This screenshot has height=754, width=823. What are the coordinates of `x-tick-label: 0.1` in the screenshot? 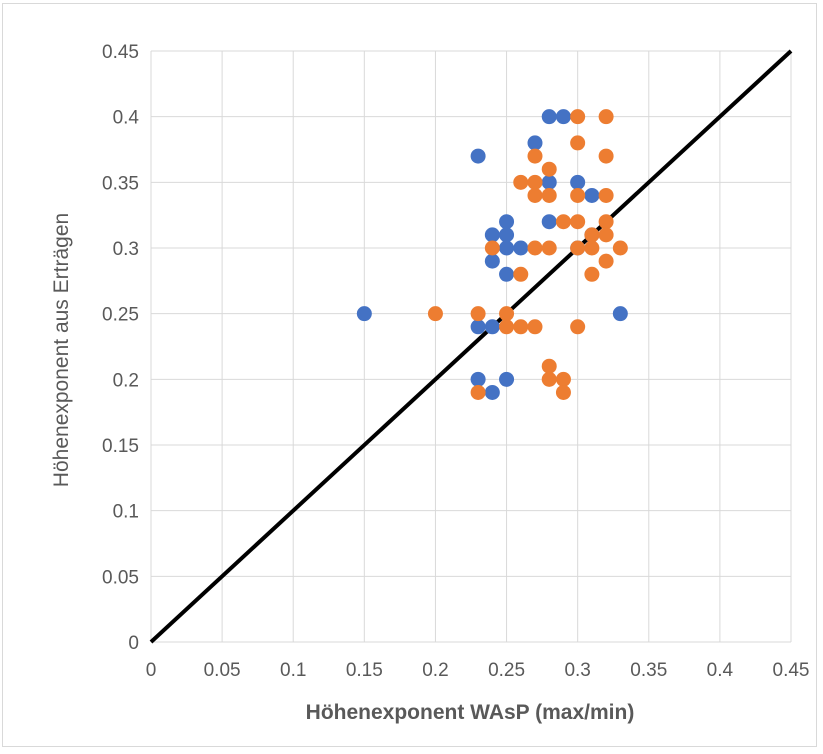 It's located at (293, 670).